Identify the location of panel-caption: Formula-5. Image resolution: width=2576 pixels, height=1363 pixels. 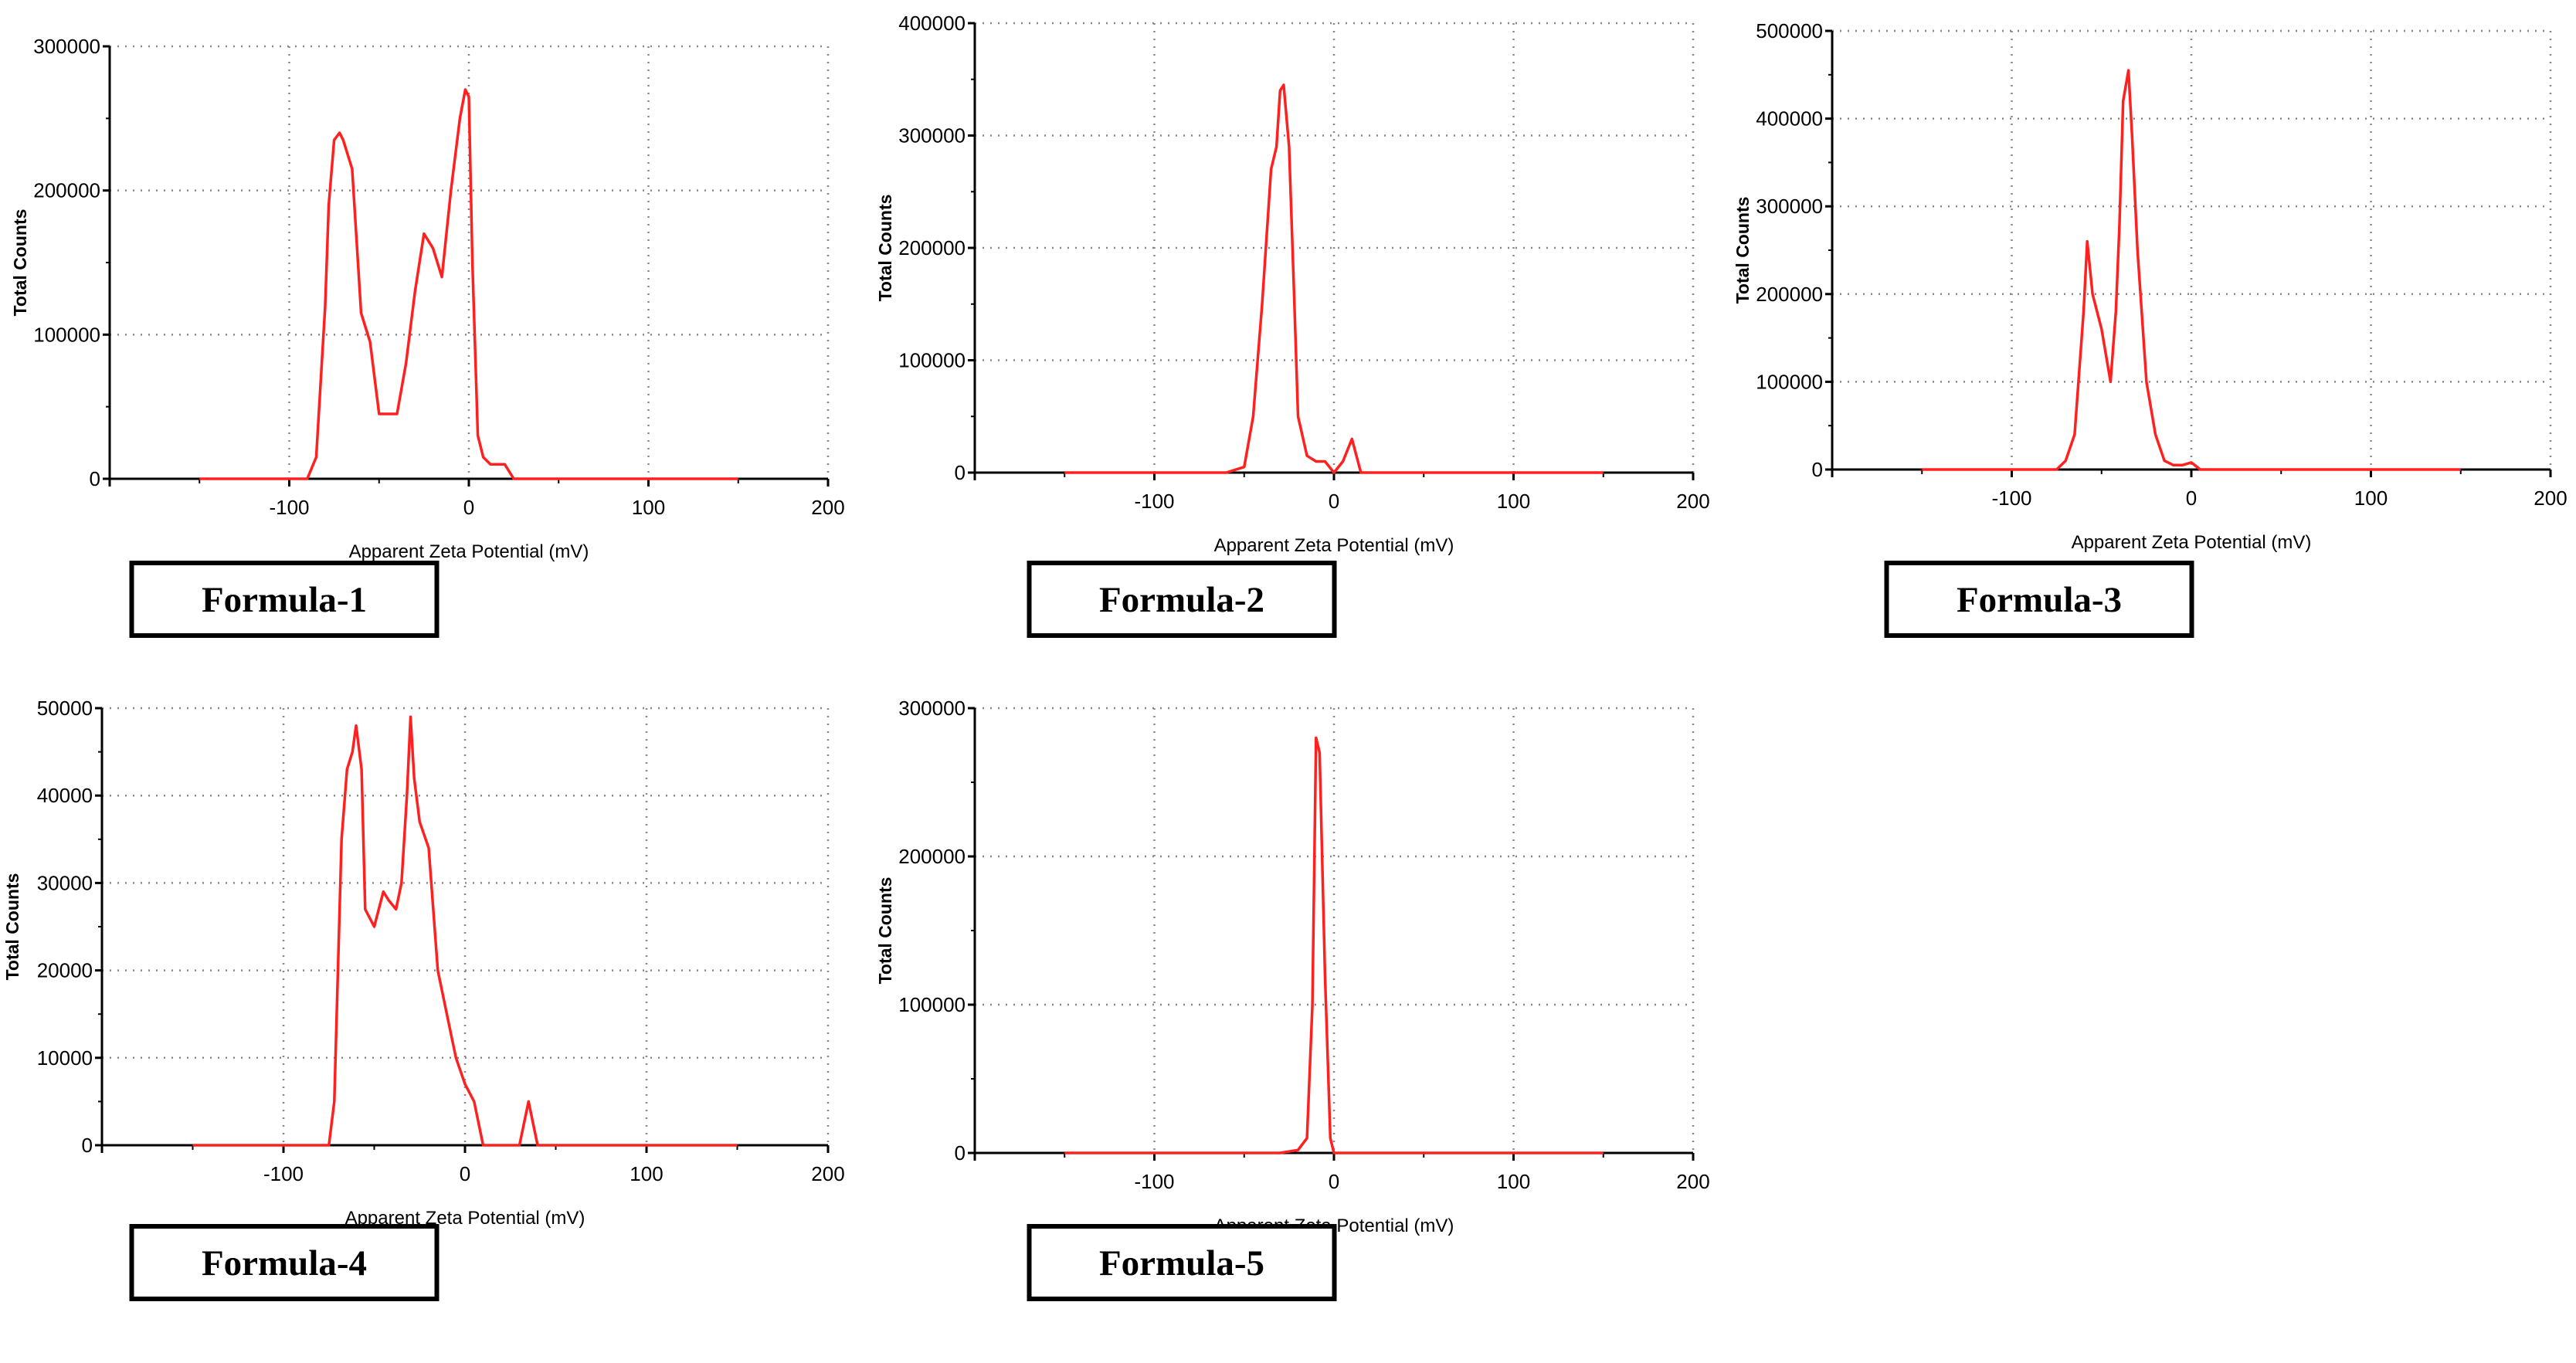
(1181, 1263).